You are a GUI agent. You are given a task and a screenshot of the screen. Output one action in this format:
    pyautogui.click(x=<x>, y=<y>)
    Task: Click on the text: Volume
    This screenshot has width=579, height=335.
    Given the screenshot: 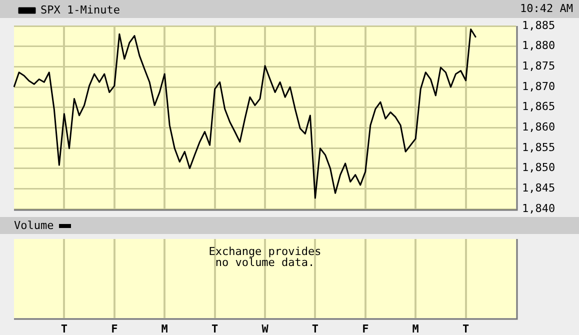 What is the action you would take?
    pyautogui.click(x=34, y=225)
    